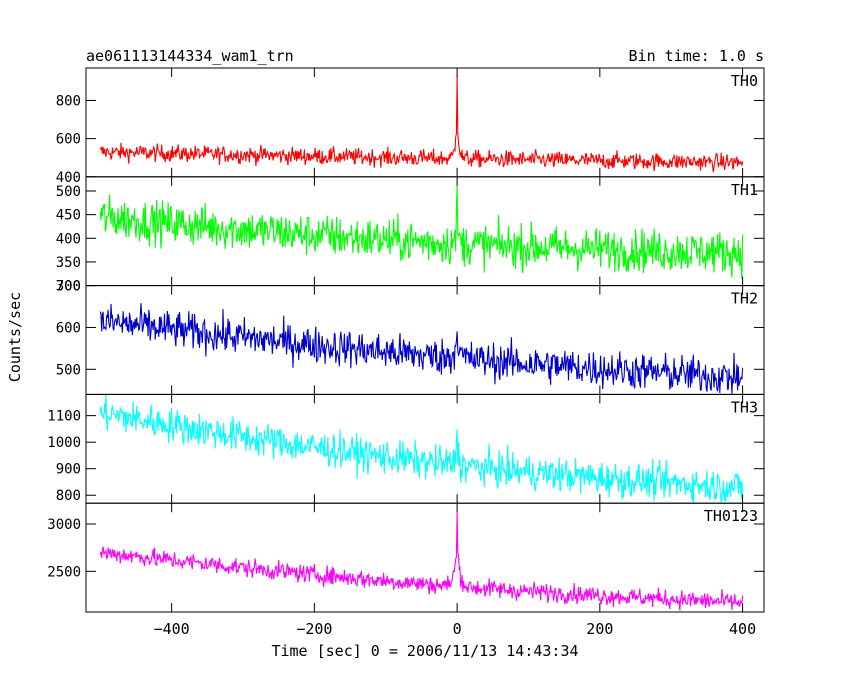 The width and height of the screenshot is (850, 680). I want to click on series-line-th2, so click(421, 348).